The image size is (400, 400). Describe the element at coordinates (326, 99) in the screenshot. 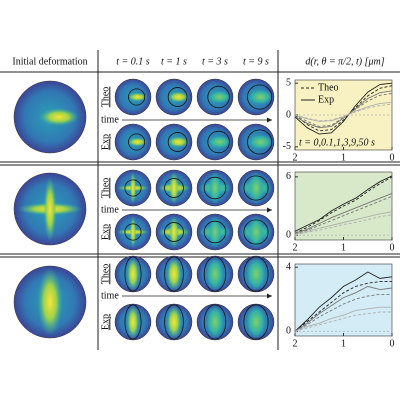

I see `legend-exp: Exp` at that location.